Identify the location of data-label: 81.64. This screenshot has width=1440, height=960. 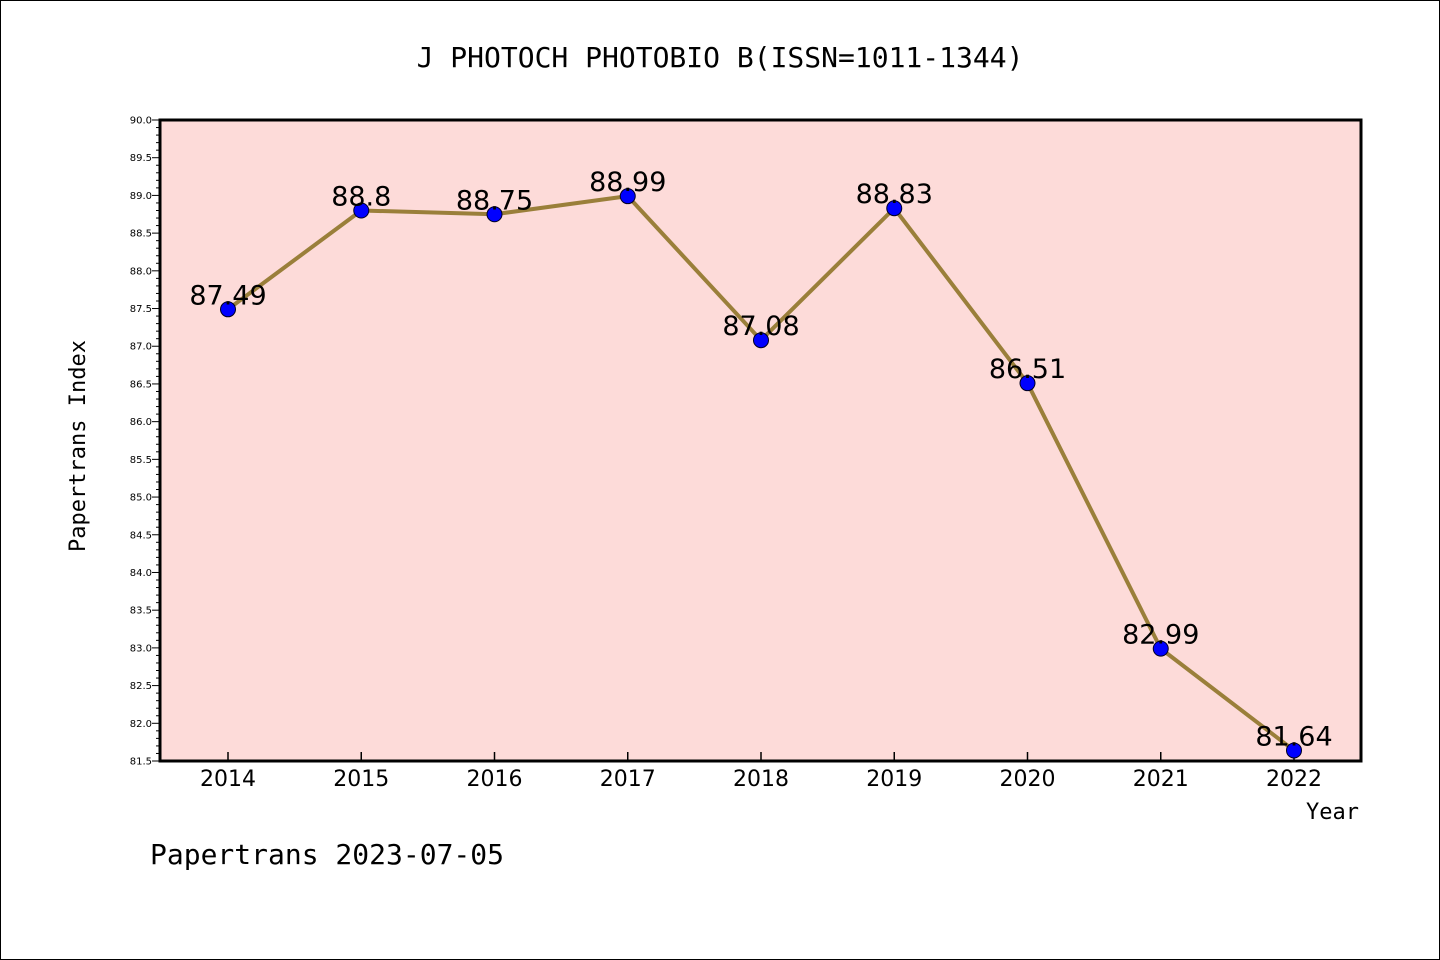
(1293, 736).